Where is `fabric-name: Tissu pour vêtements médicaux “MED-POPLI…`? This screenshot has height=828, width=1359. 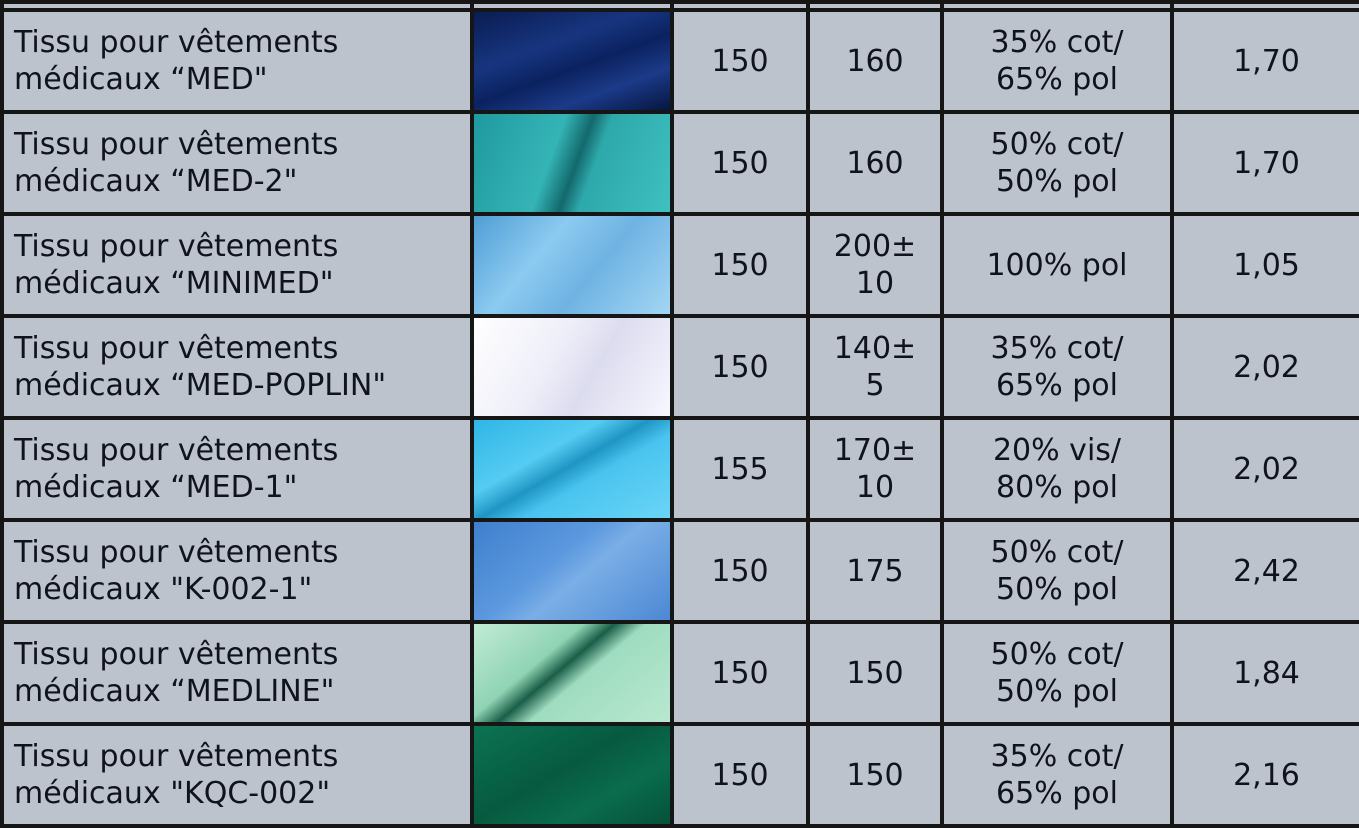 fabric-name: Tissu pour vêtements médicaux “MED-POPLI… is located at coordinates (237, 367).